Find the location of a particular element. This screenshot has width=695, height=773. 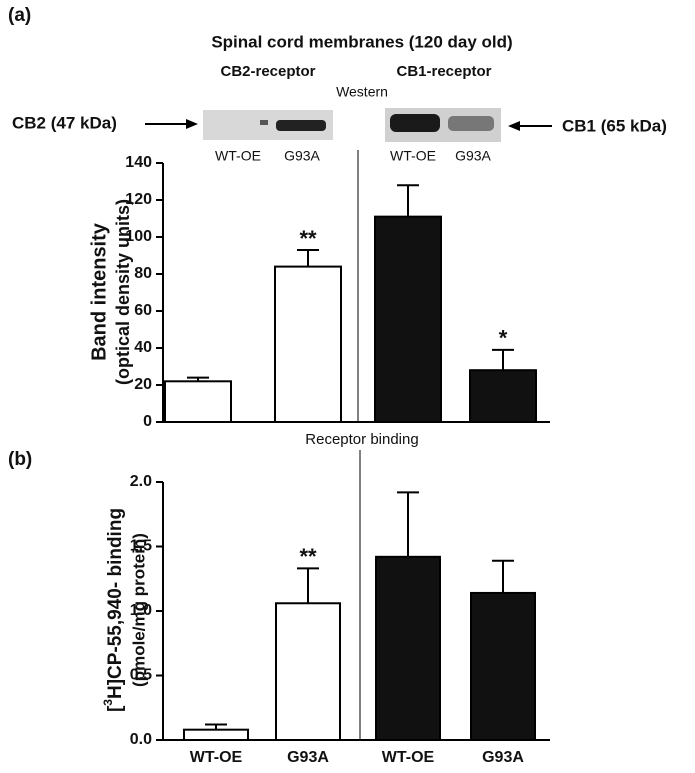

arrows is located at coordinates (348, 125).